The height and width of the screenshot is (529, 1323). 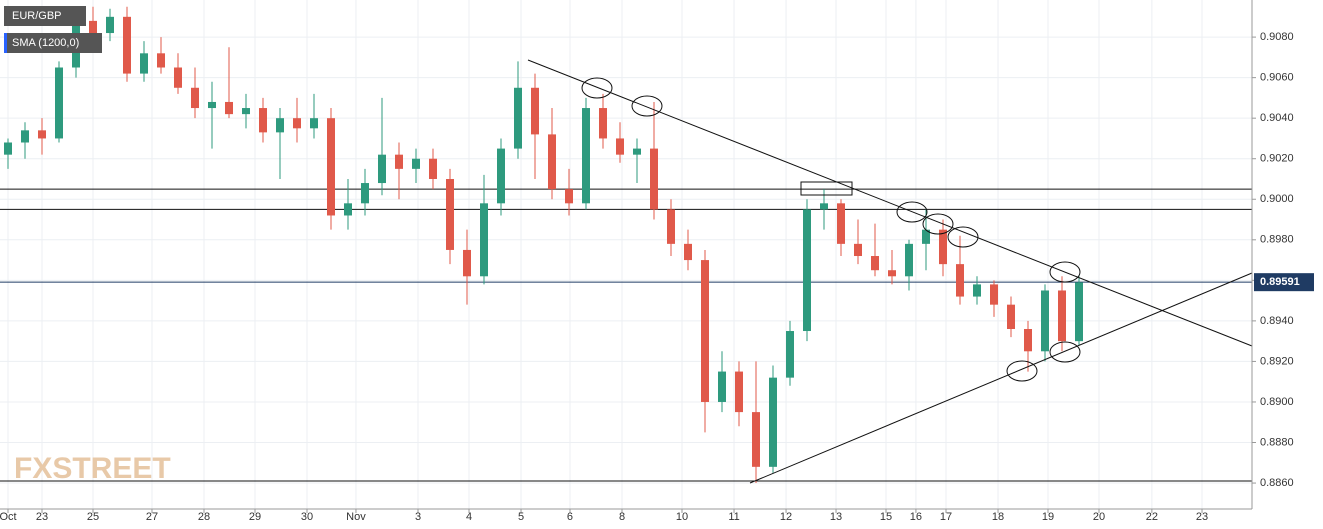 What do you see at coordinates (682, 517) in the screenshot?
I see `x-tick-label: 10` at bounding box center [682, 517].